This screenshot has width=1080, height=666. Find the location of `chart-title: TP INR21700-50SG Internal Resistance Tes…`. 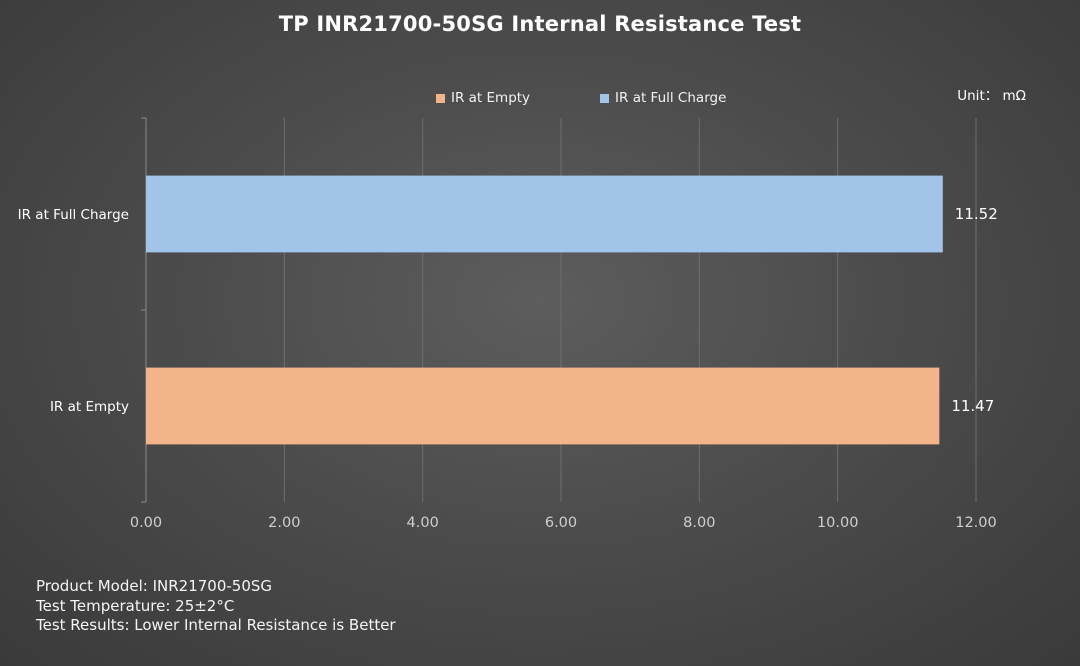

chart-title: TP INR21700-50SG Internal Resistance Tes… is located at coordinates (540, 24).